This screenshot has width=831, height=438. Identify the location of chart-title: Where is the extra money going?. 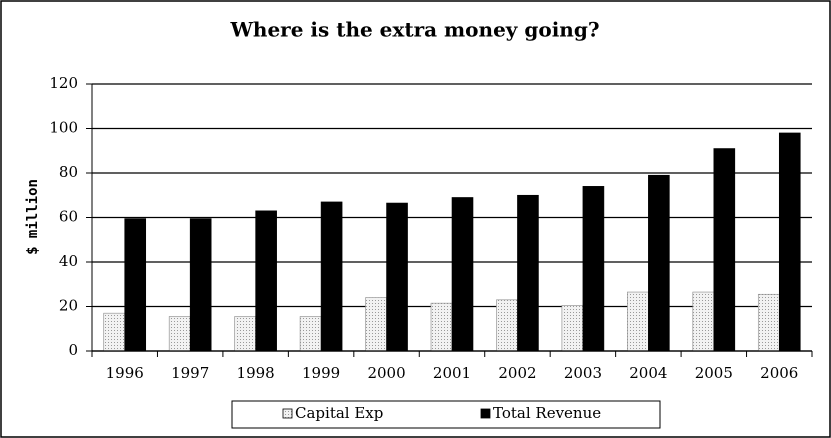
(414, 30).